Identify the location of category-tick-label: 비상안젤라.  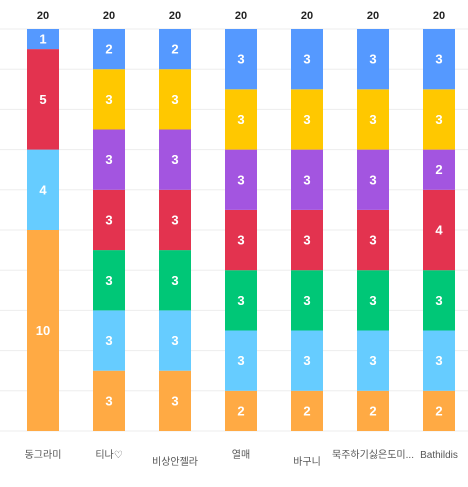
(175, 462).